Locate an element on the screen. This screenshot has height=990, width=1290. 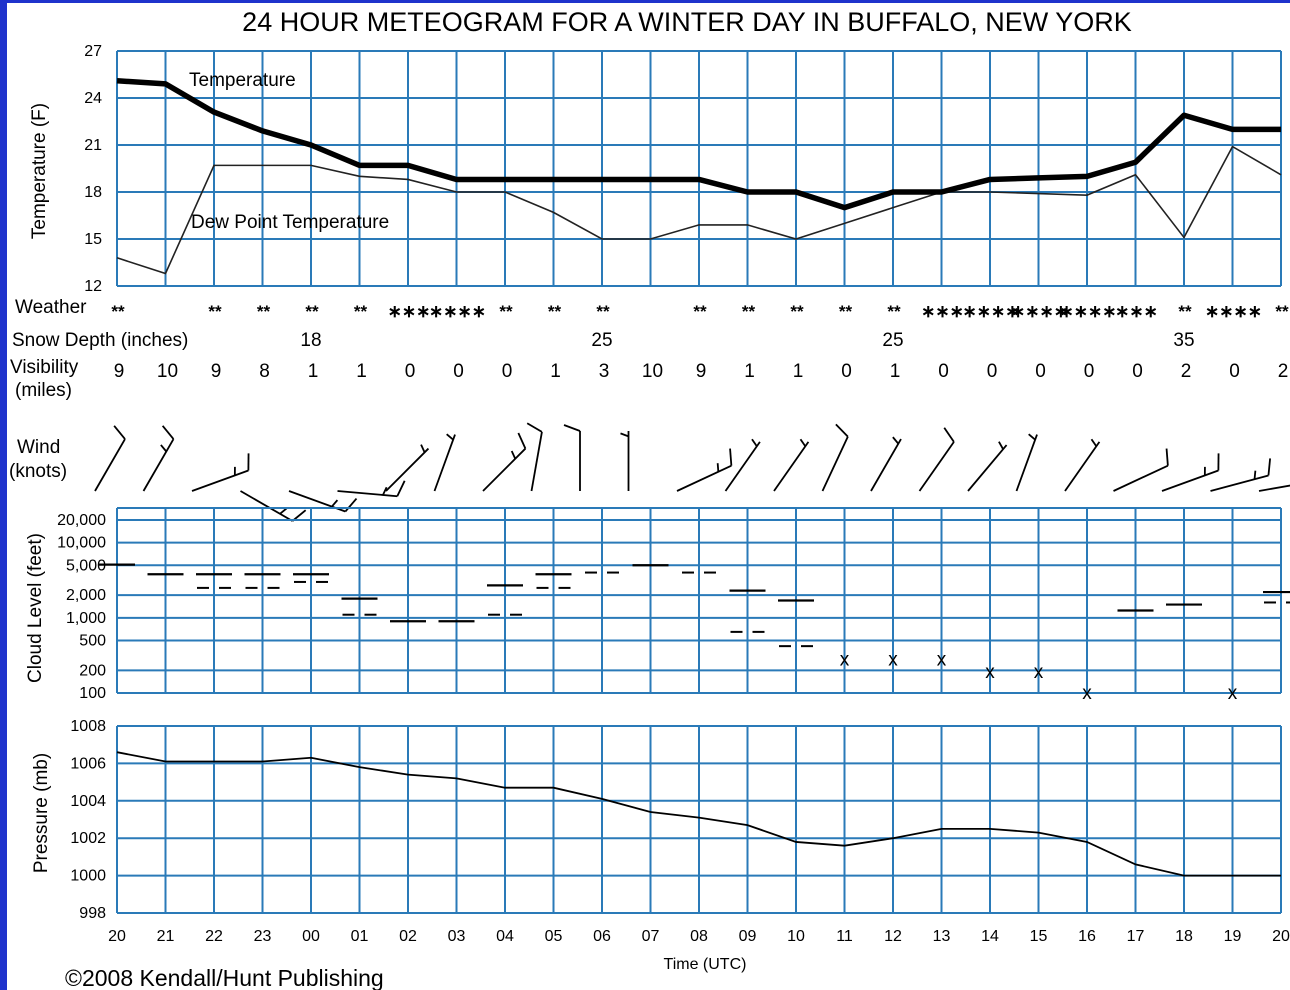
time-tick-label: 22 is located at coordinates (214, 936).